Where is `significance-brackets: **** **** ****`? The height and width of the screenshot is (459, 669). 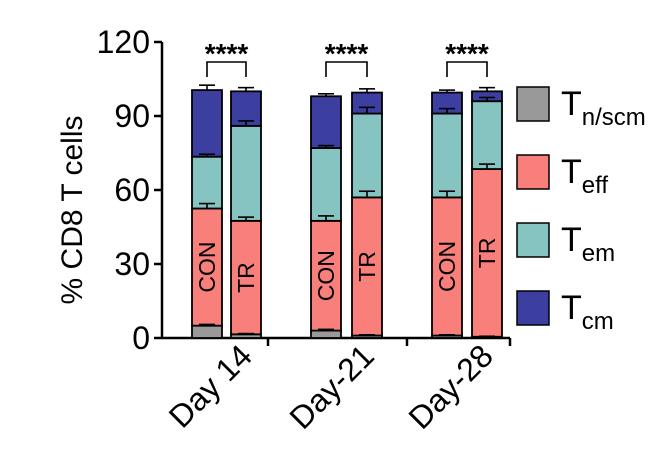 significance-brackets: **** **** **** is located at coordinates (347, 57).